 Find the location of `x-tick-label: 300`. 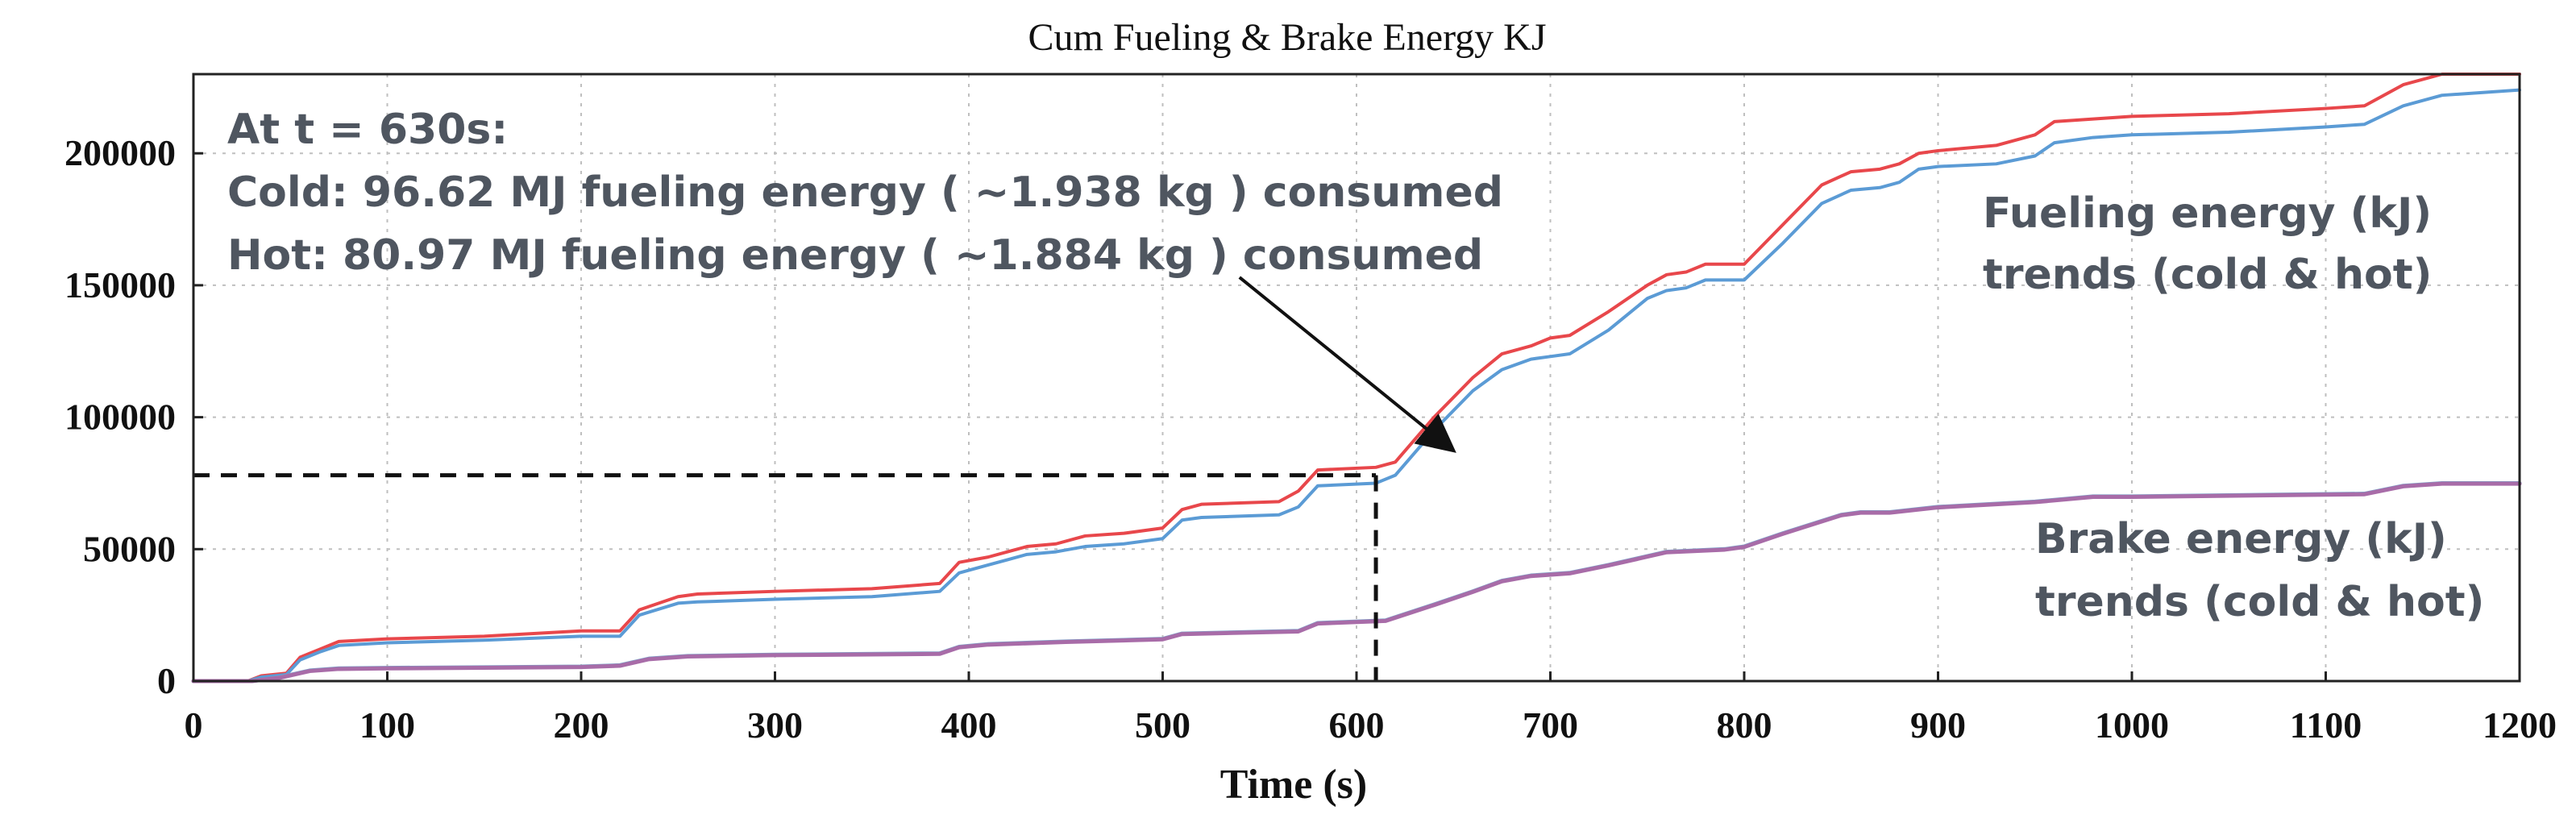

x-tick-label: 300 is located at coordinates (775, 725).